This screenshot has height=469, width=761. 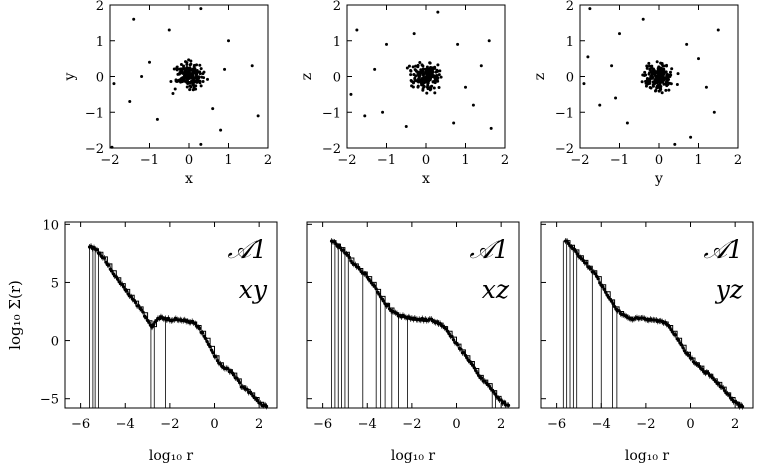 What do you see at coordinates (564, 113) in the screenshot?
I see `y-tick-label: −1` at bounding box center [564, 113].